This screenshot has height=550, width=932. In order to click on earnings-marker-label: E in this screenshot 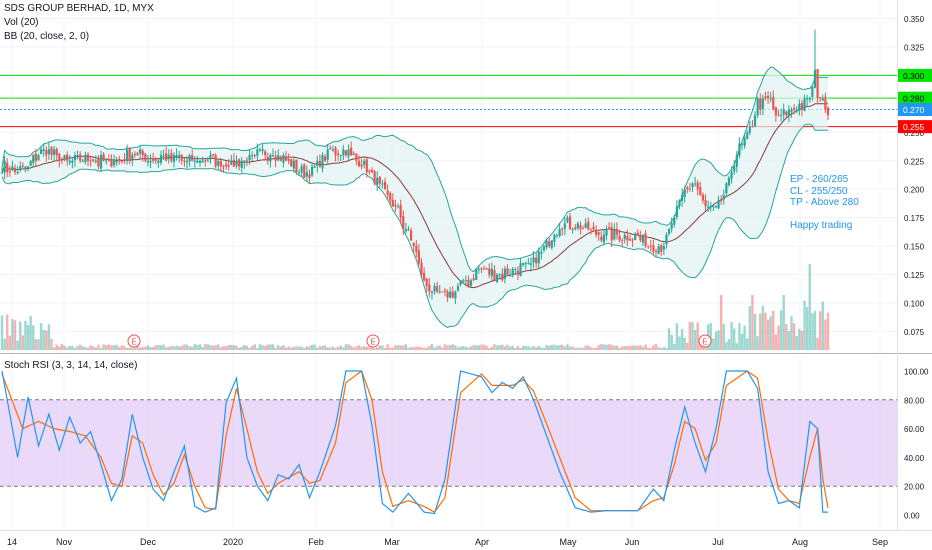, I will do `click(704, 342)`.